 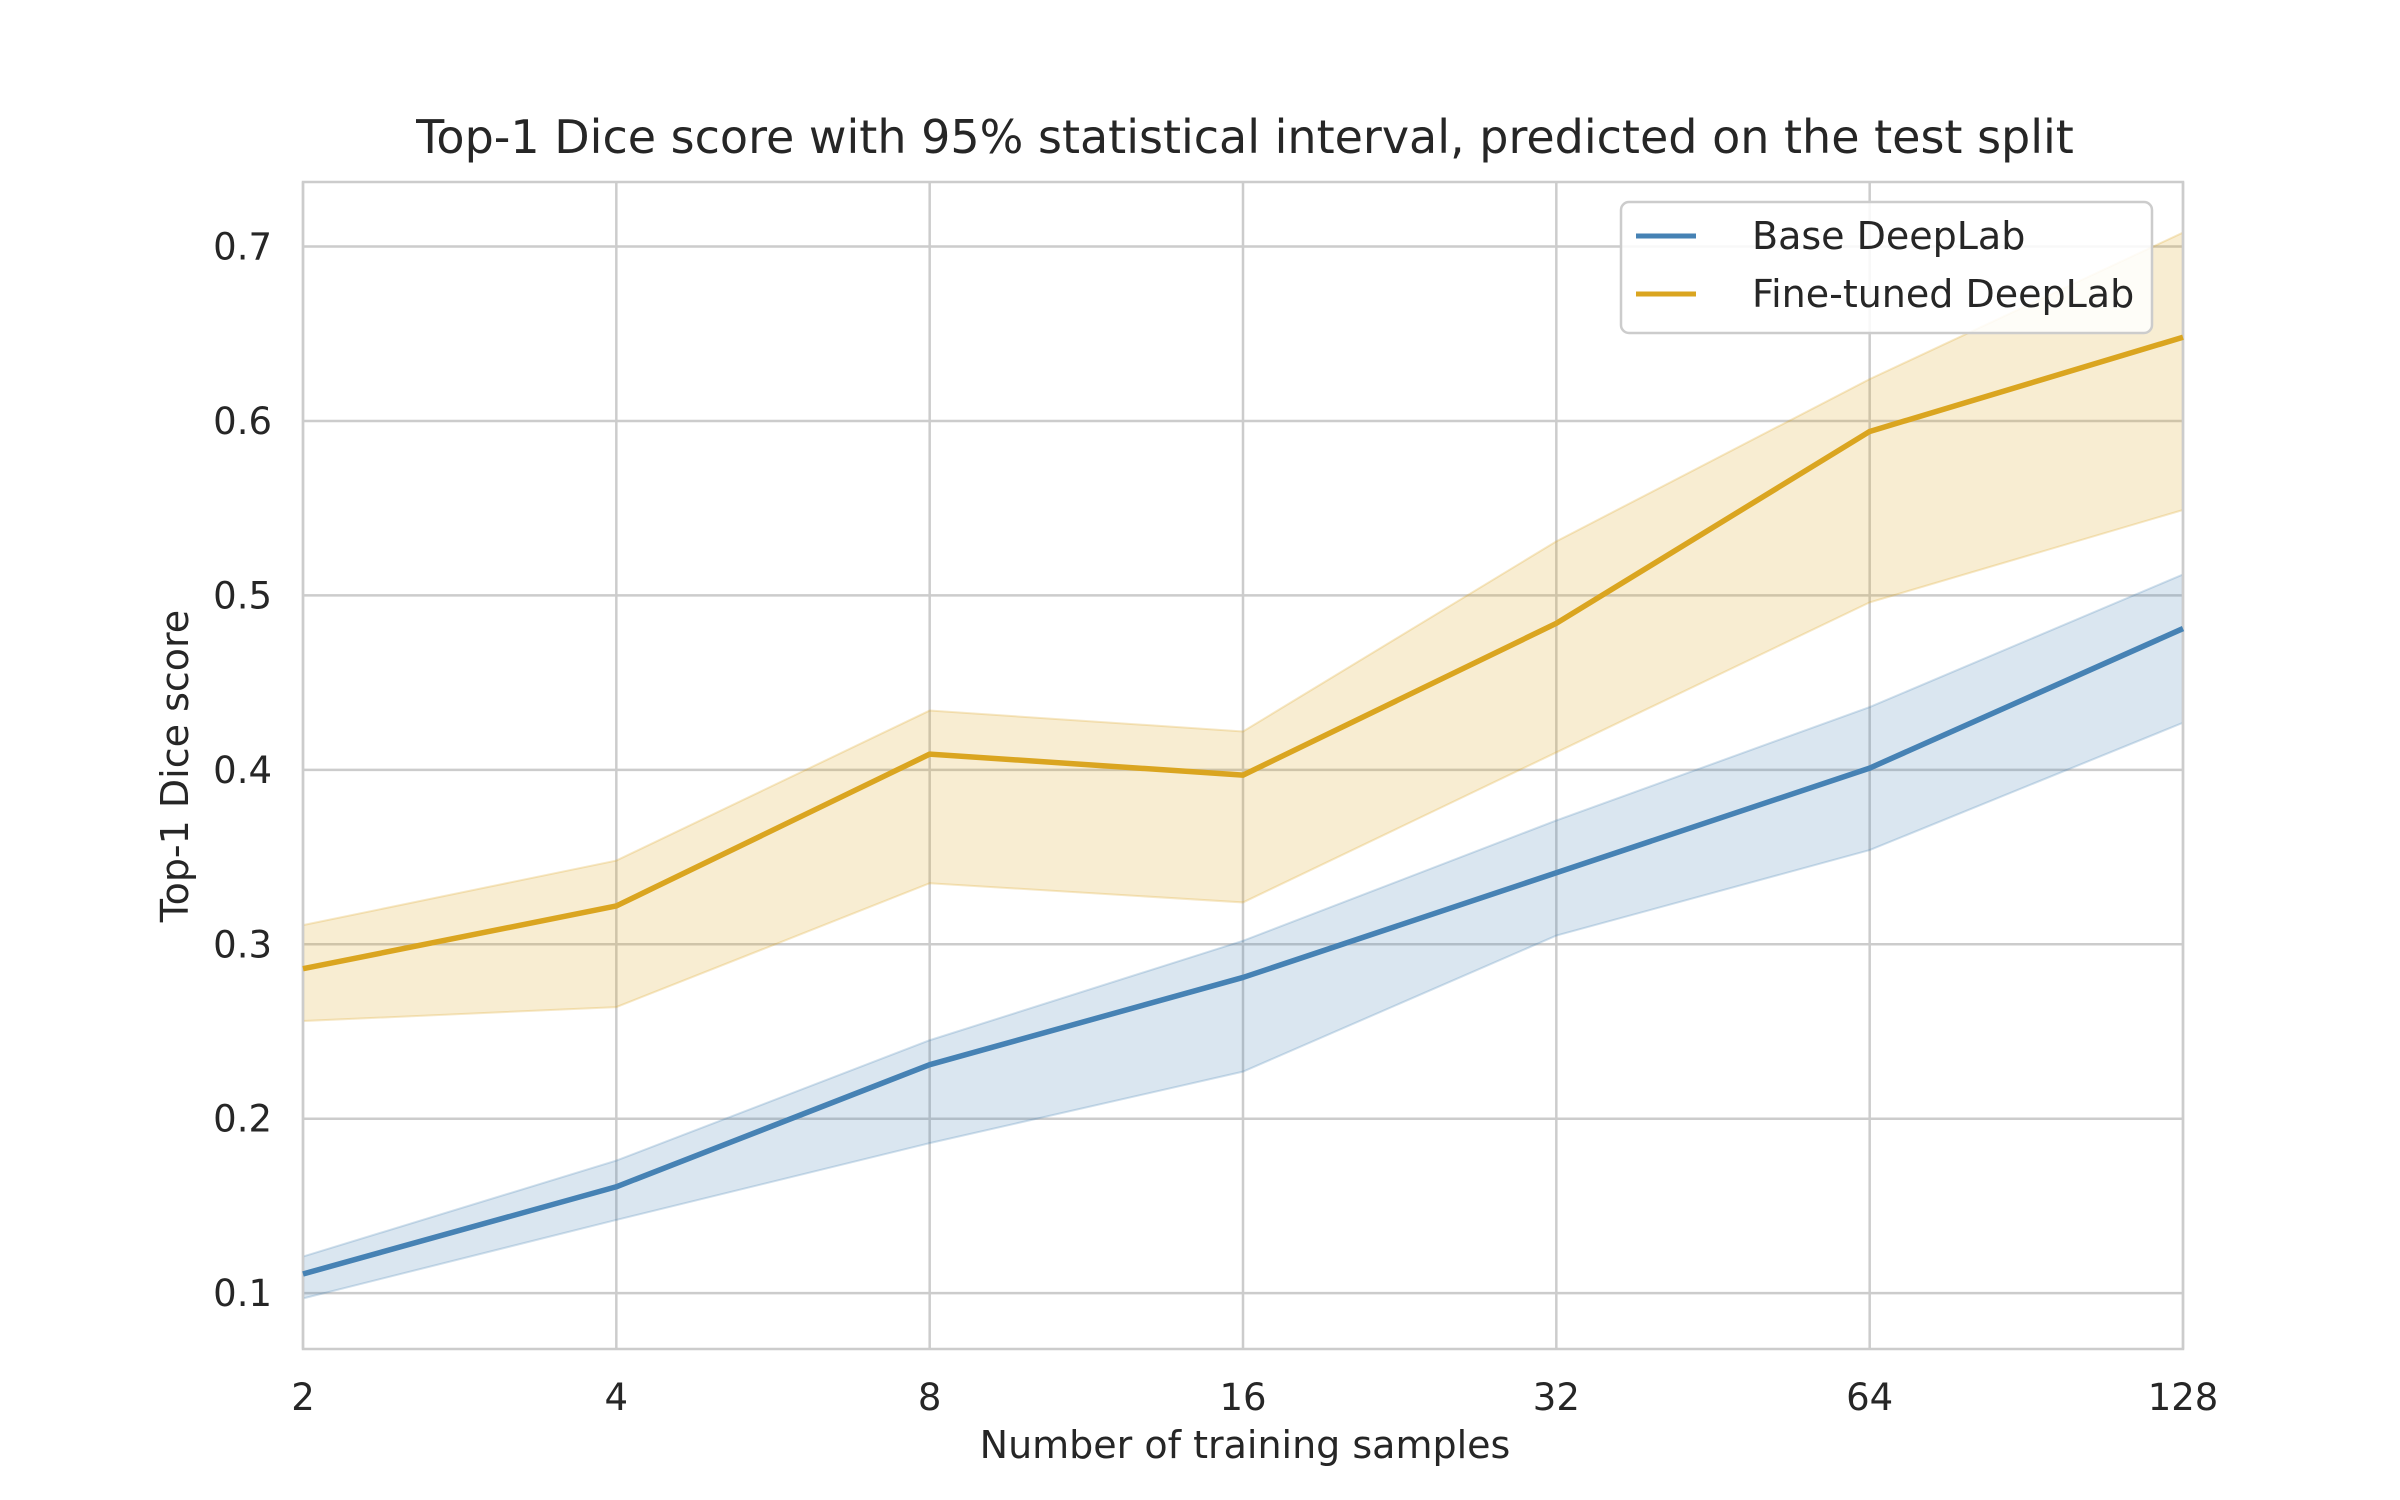 What do you see at coordinates (1869, 1397) in the screenshot?
I see `x-tick-label: 64` at bounding box center [1869, 1397].